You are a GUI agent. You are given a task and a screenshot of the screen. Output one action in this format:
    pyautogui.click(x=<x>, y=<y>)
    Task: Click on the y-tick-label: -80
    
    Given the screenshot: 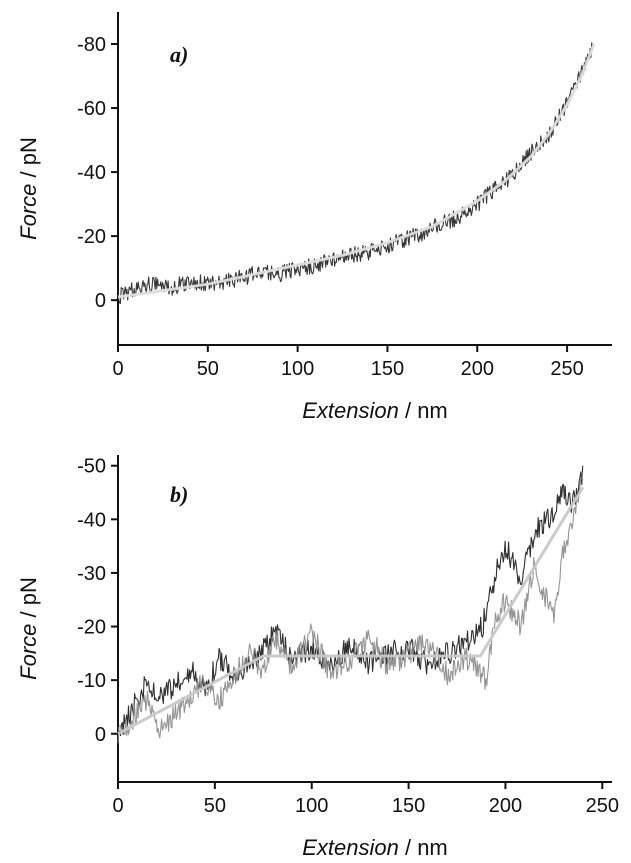 What is the action you would take?
    pyautogui.click(x=91, y=45)
    